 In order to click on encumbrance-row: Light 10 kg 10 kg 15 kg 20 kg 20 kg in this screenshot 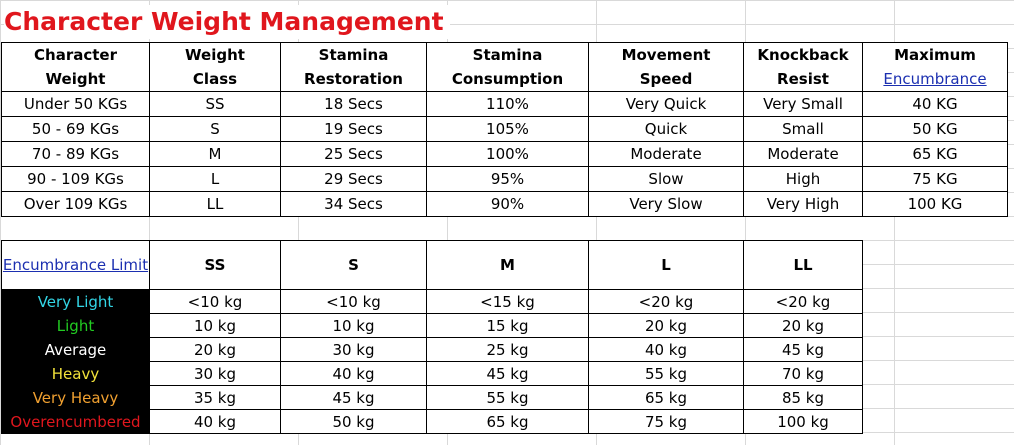, I will do `click(432, 325)`.